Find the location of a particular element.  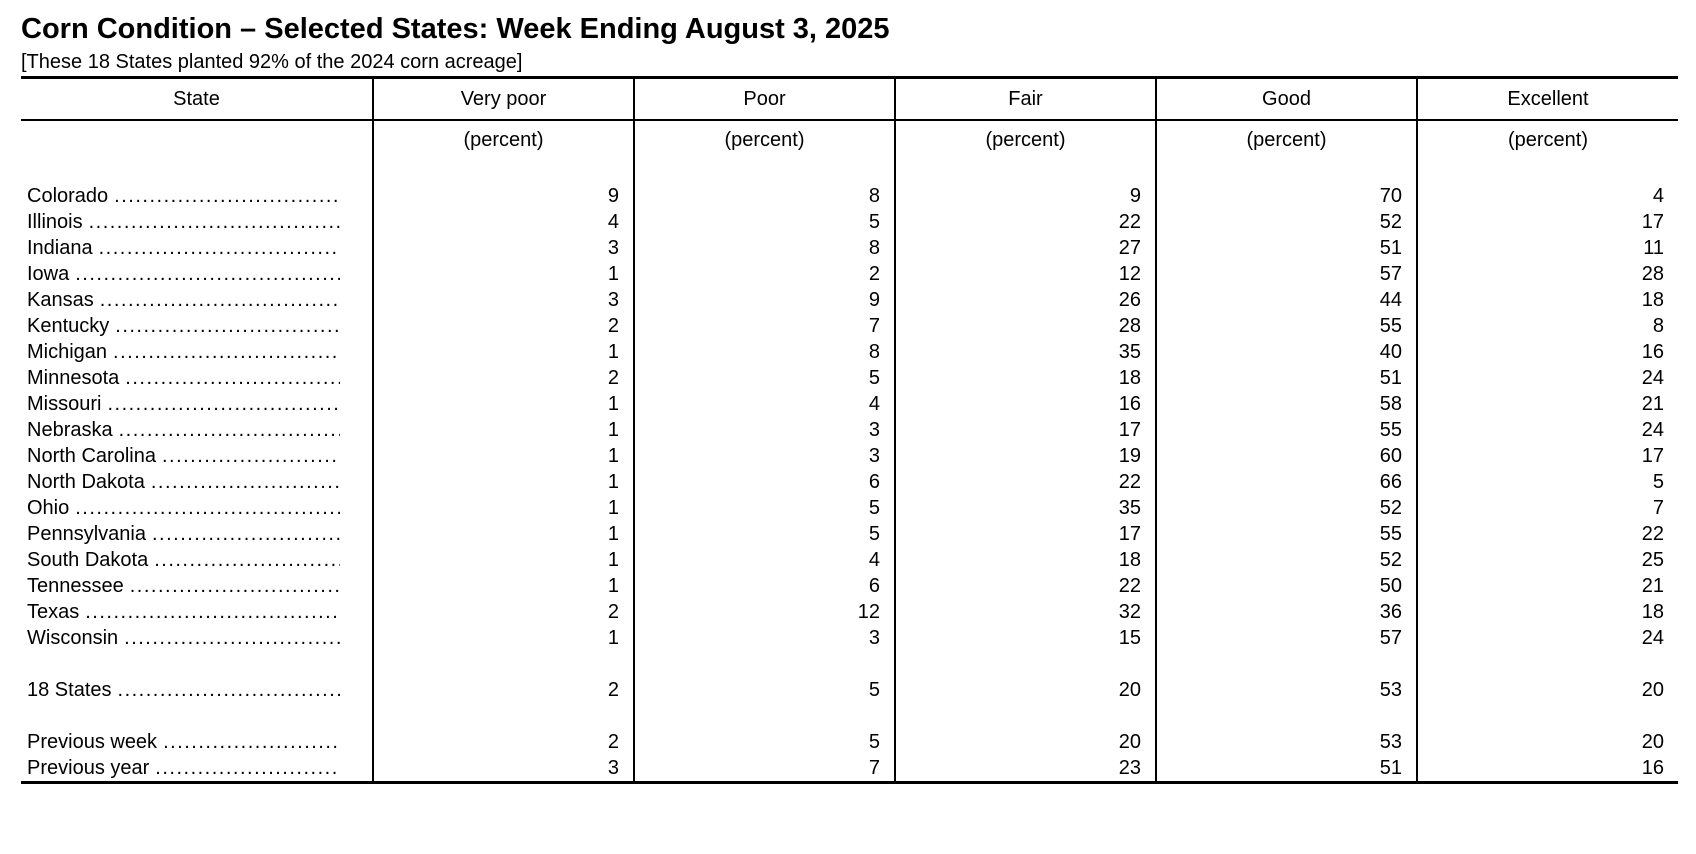

value-cell: 11 is located at coordinates (1547, 248).